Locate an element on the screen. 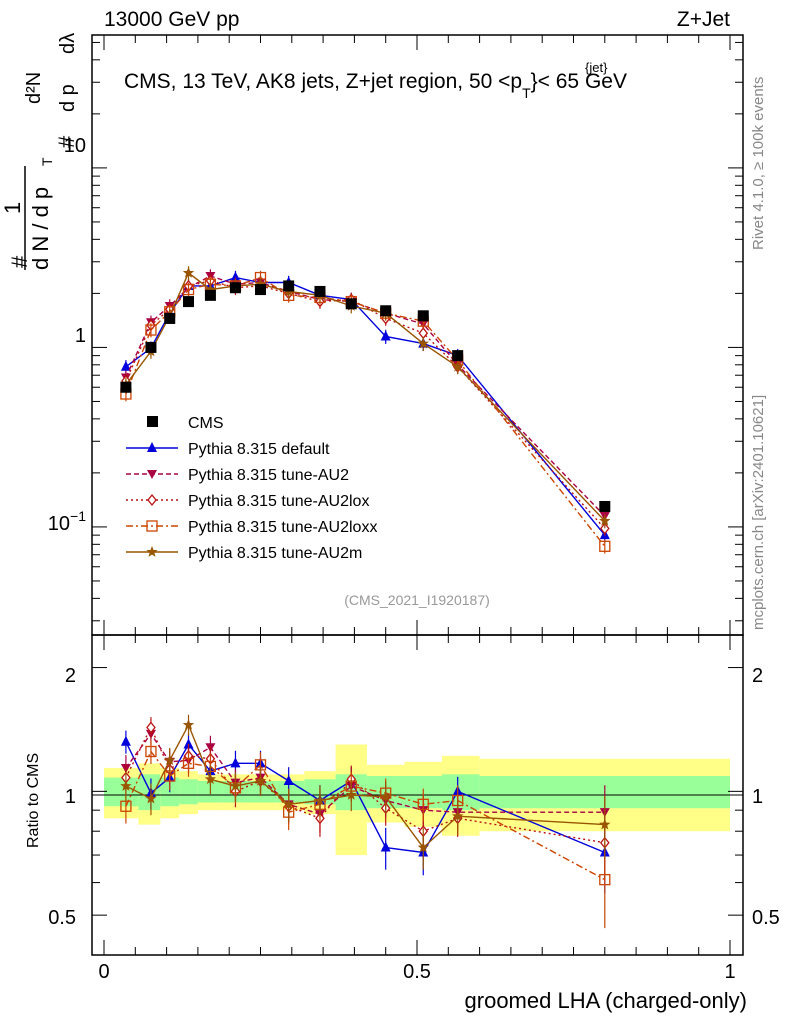  ratio-line-au2lox is located at coordinates (365, 784).